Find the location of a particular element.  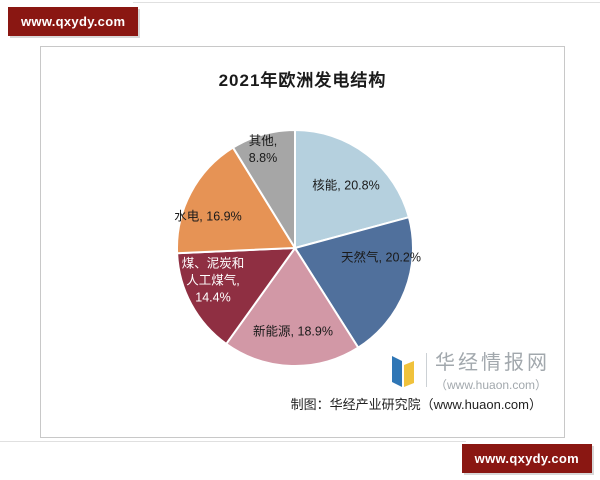

page-divider-top is located at coordinates (366, 2).